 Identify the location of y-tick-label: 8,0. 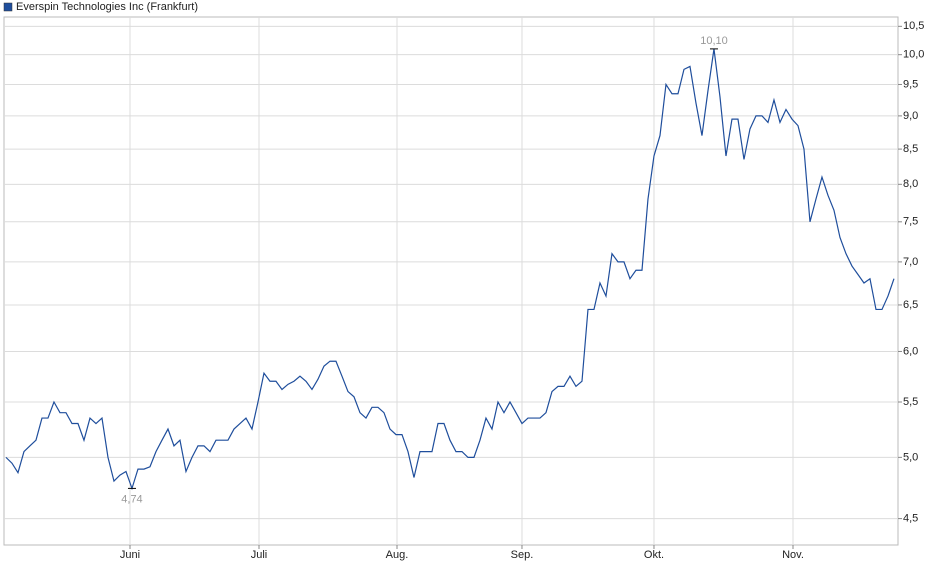
(910, 184).